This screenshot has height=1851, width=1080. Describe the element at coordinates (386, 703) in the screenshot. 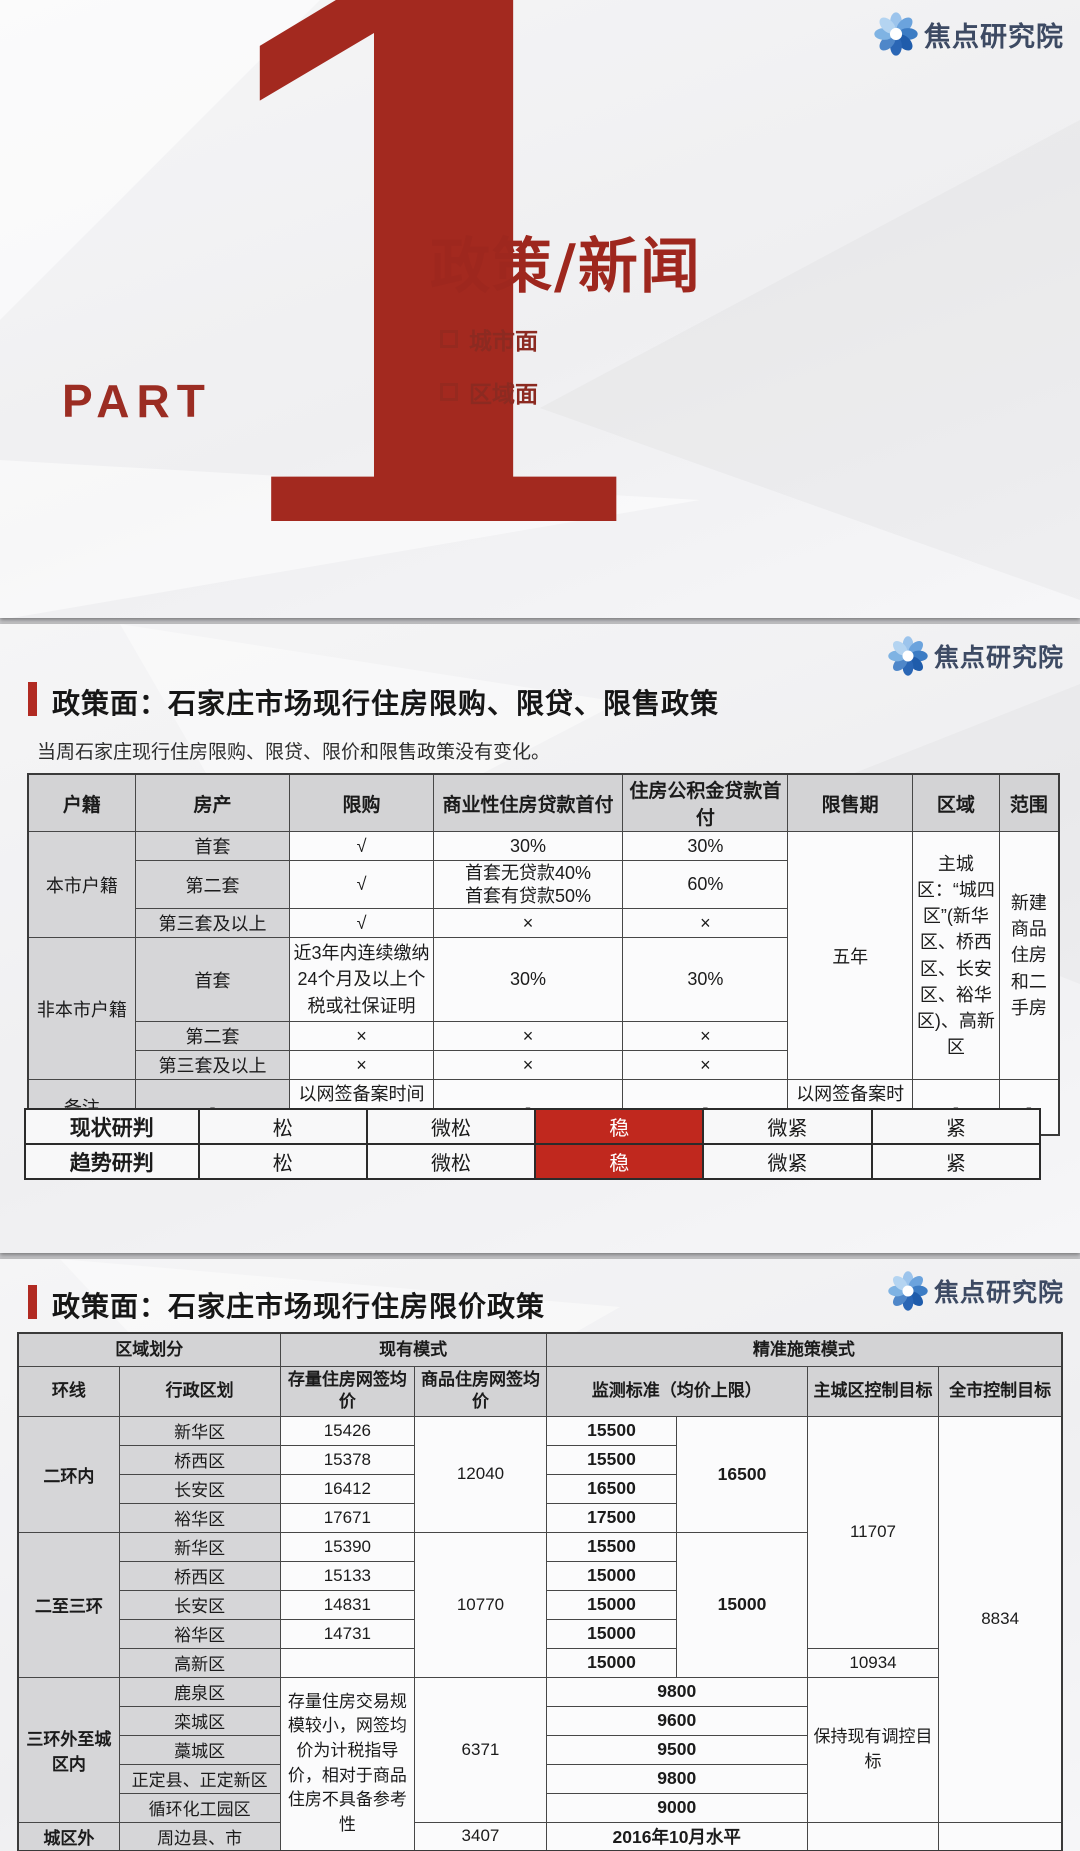

I see `section-title: 政策面：石家庄市场现行住房限购、限贷、限售政策` at that location.